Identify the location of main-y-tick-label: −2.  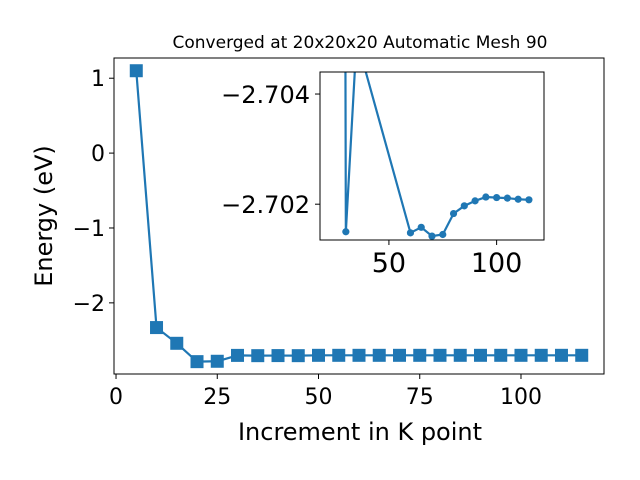
(89, 304).